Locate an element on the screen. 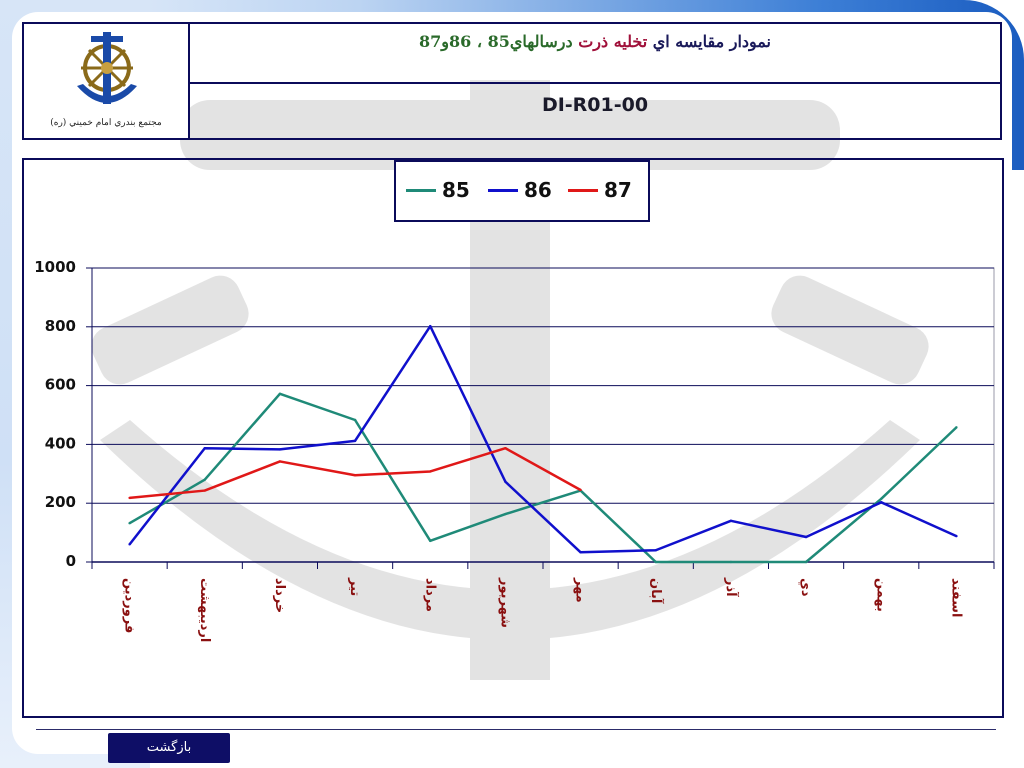  org-name: مجتمع بندري امام خميني (ره) is located at coordinates (106, 123).